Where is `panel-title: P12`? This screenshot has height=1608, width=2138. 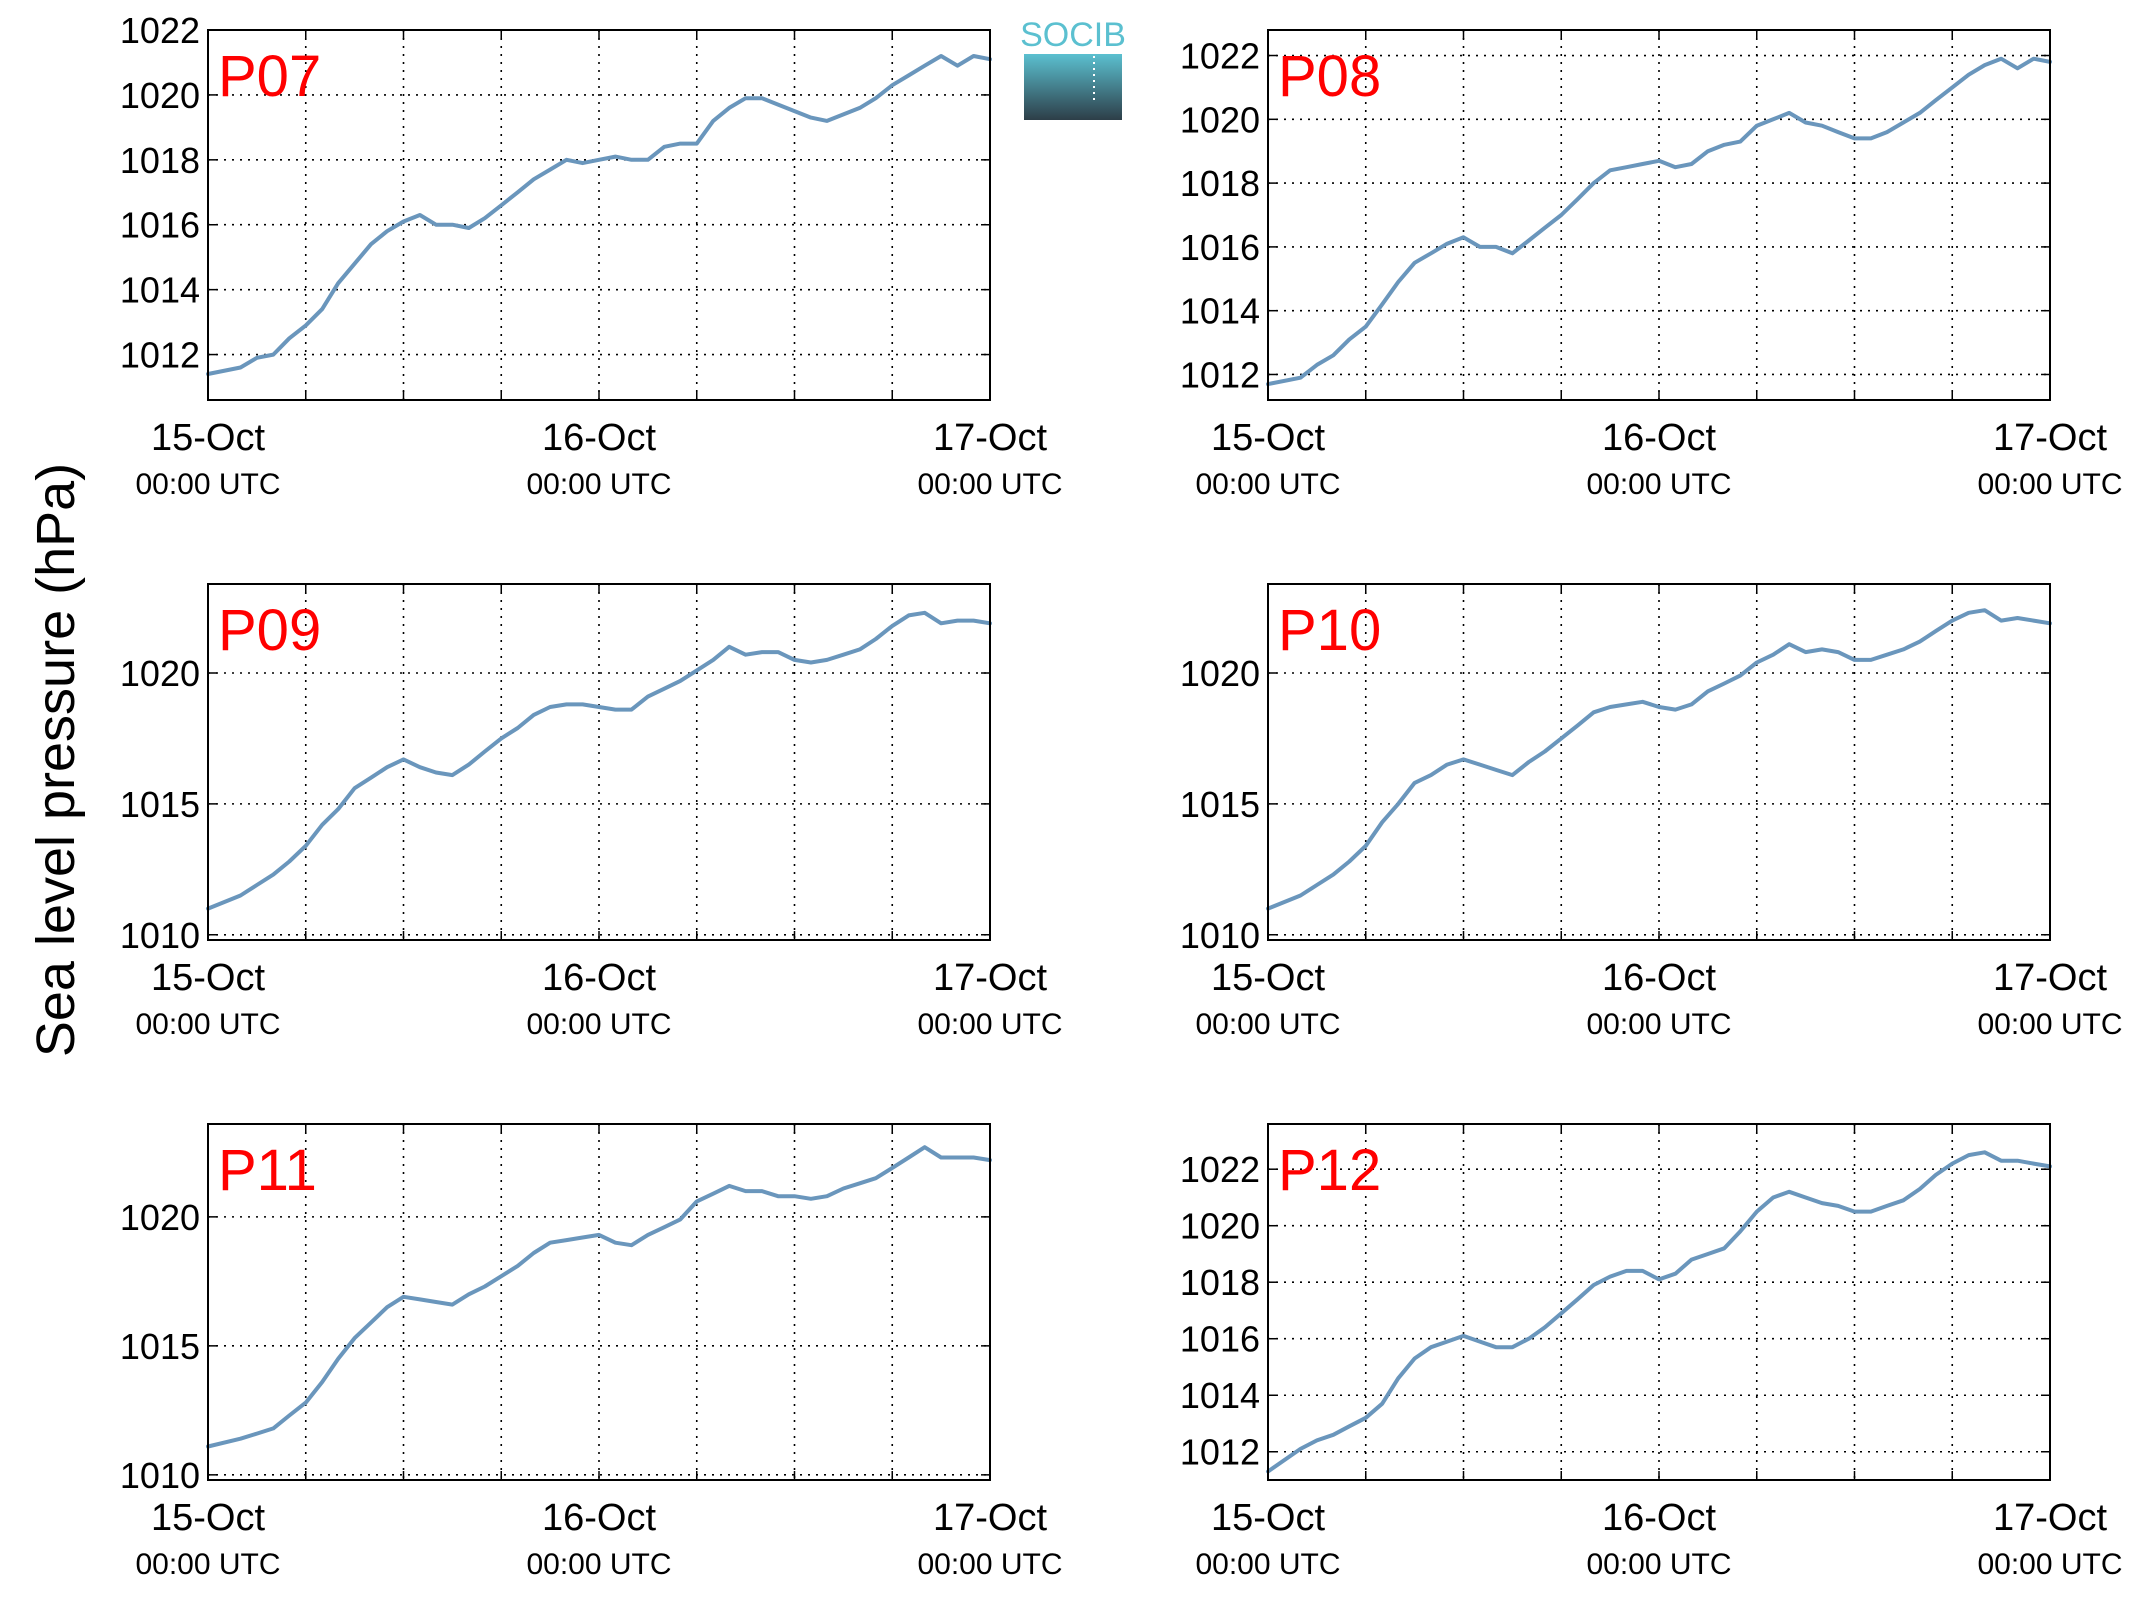
panel-title: P12 is located at coordinates (1329, 1170).